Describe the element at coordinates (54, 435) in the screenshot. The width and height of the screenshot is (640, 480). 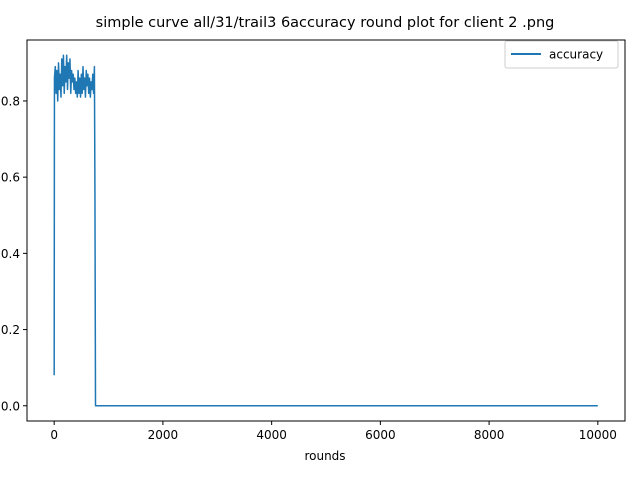
I see `x-tick-label: 0` at that location.